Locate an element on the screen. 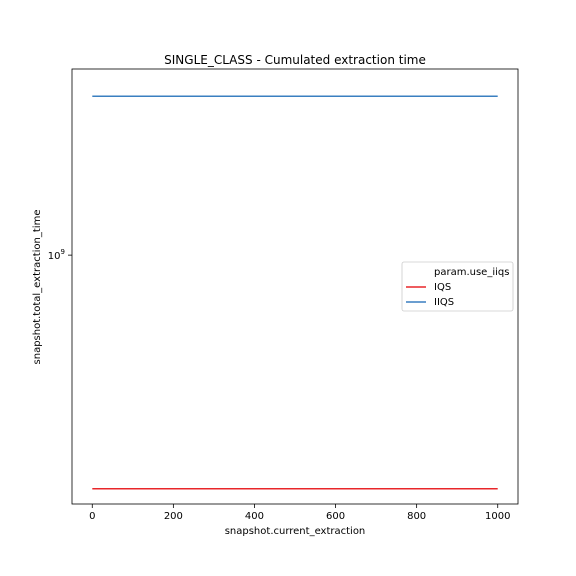 The height and width of the screenshot is (576, 576). x-tick-label: 600 is located at coordinates (335, 516).